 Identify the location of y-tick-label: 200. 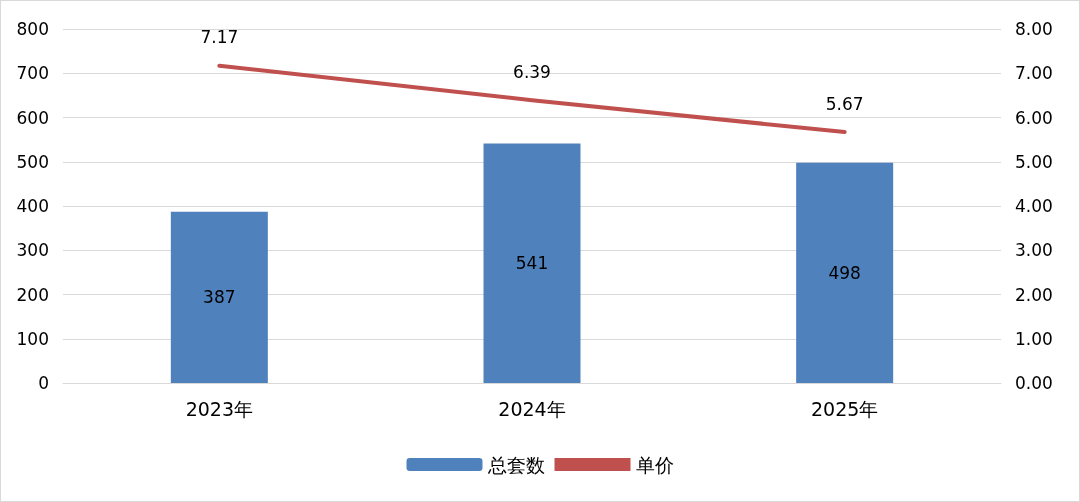
(32, 294).